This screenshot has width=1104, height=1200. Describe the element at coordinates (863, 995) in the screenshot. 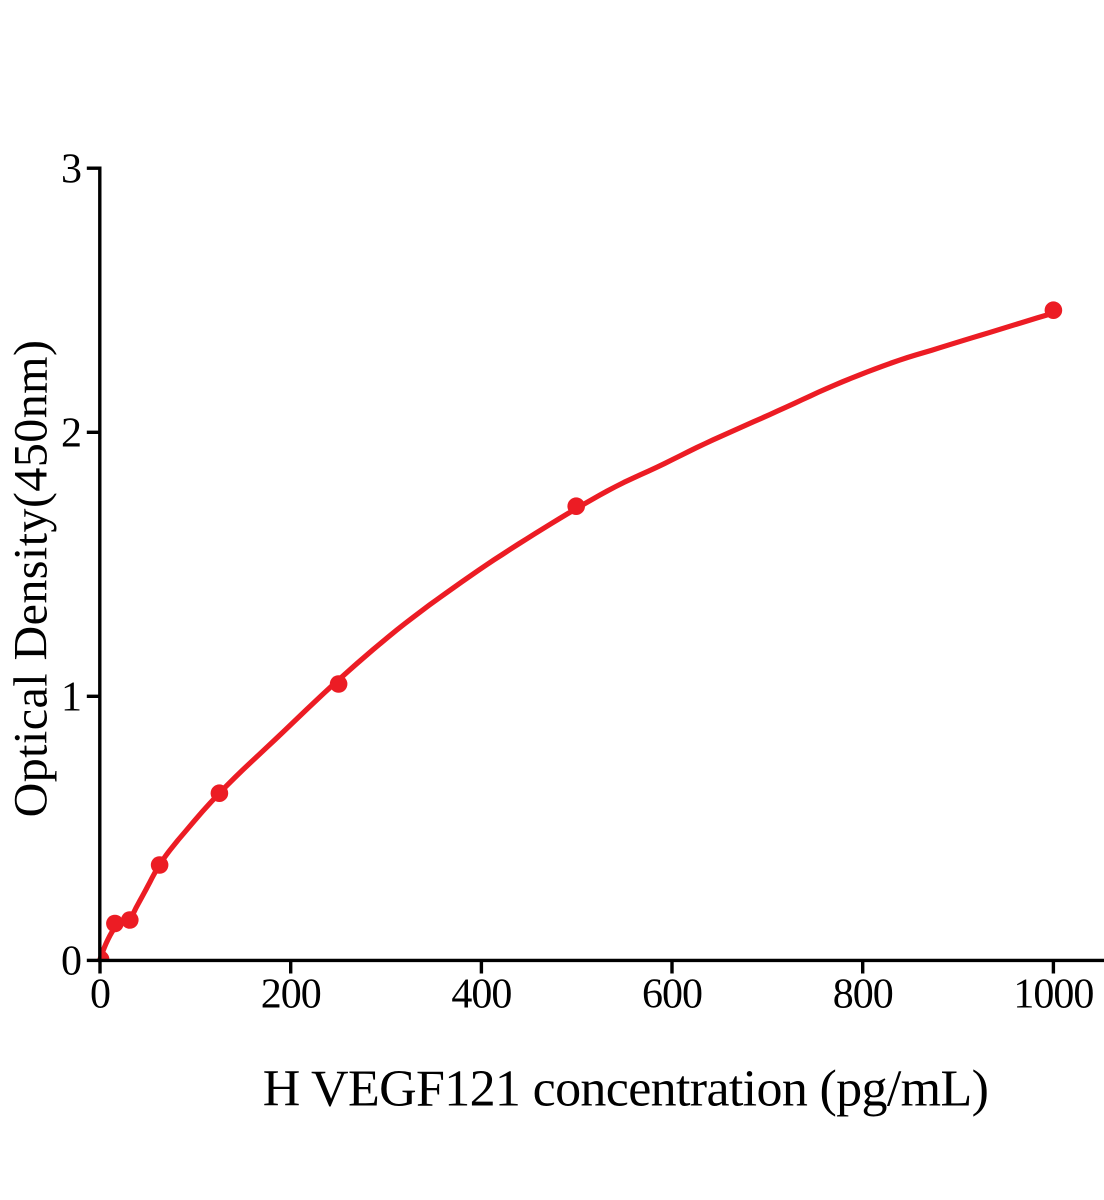

I see `svg-text: 800` at that location.